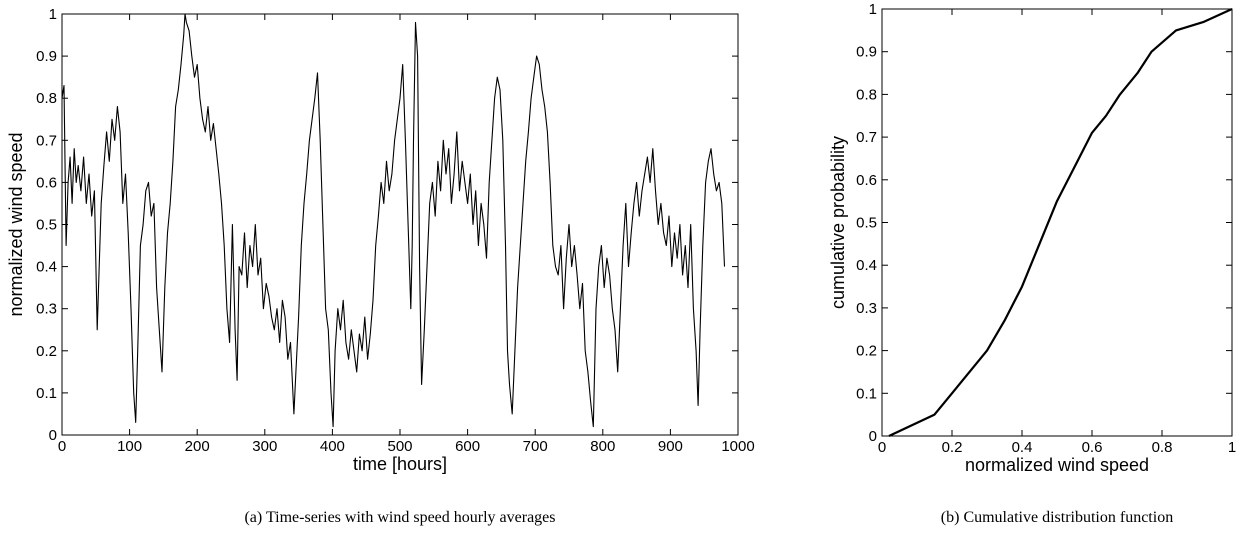 The image size is (1239, 533). Describe the element at coordinates (866, 223) in the screenshot. I see `chart-b-y-tick-label: 0.5` at that location.